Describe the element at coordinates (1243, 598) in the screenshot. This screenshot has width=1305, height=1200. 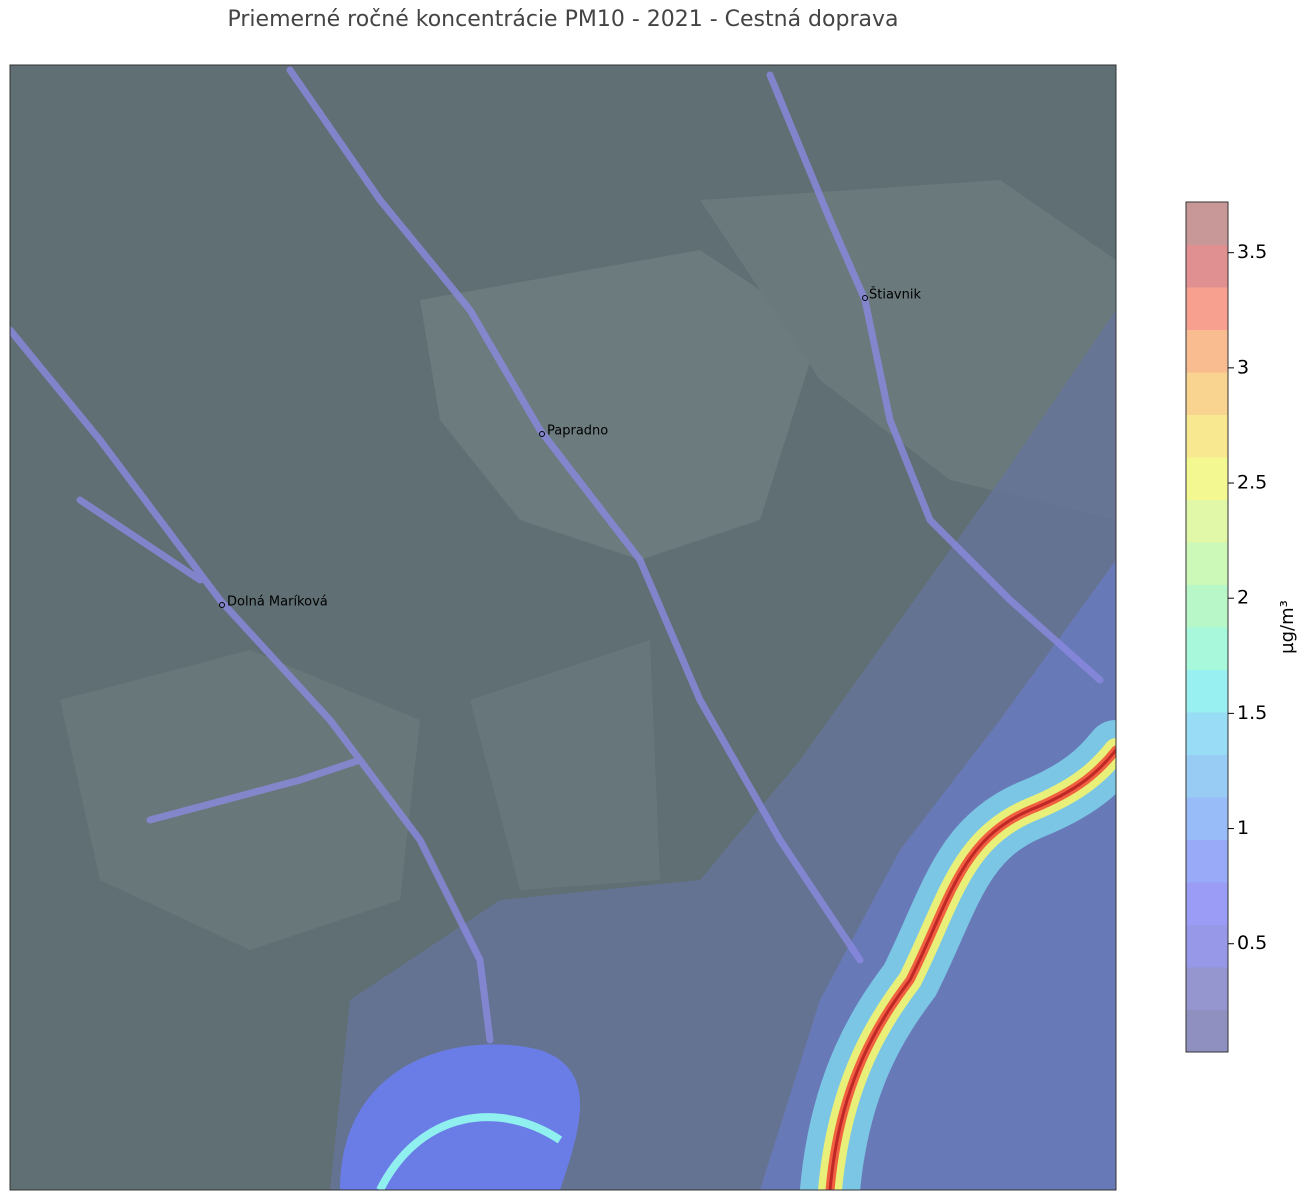
I see `colorbar-tick-label: 2` at that location.